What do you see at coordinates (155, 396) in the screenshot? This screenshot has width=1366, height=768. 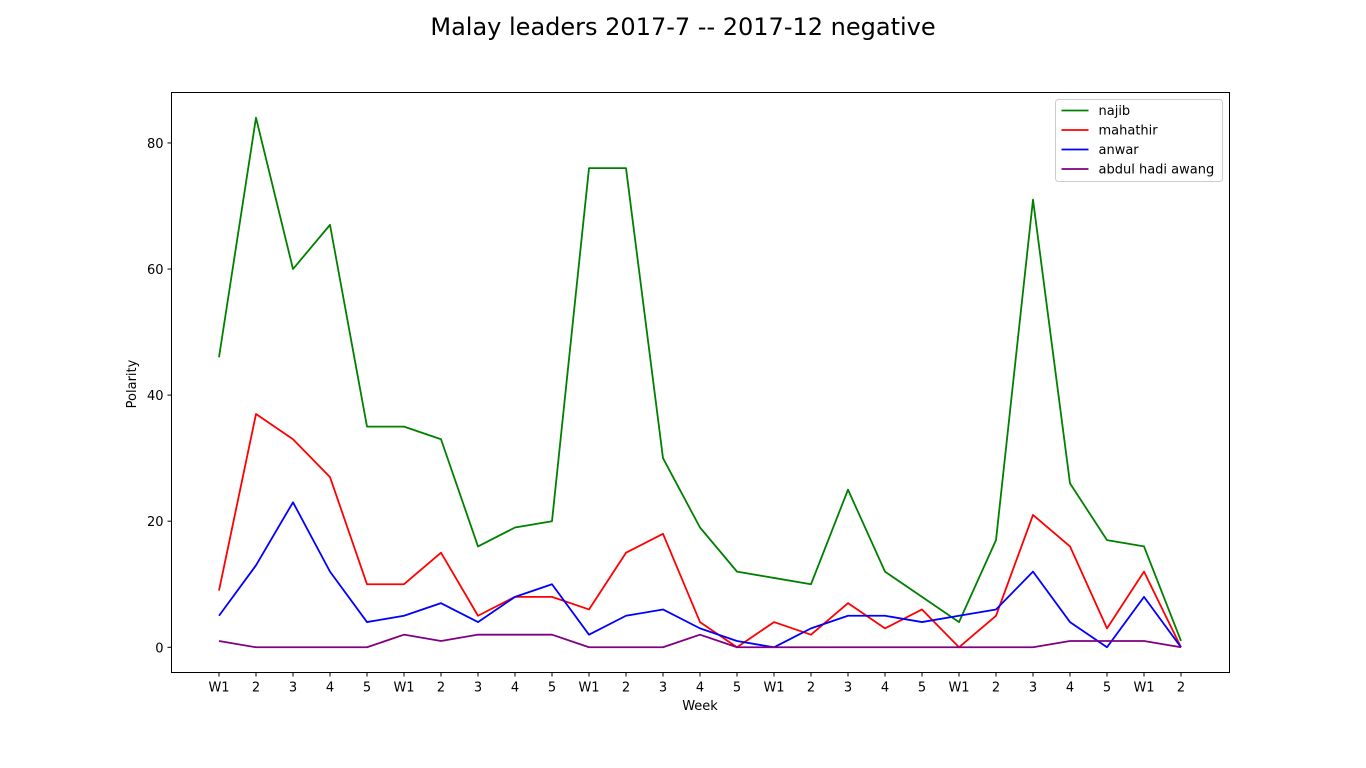 I see `y-tick-label: 40` at bounding box center [155, 396].